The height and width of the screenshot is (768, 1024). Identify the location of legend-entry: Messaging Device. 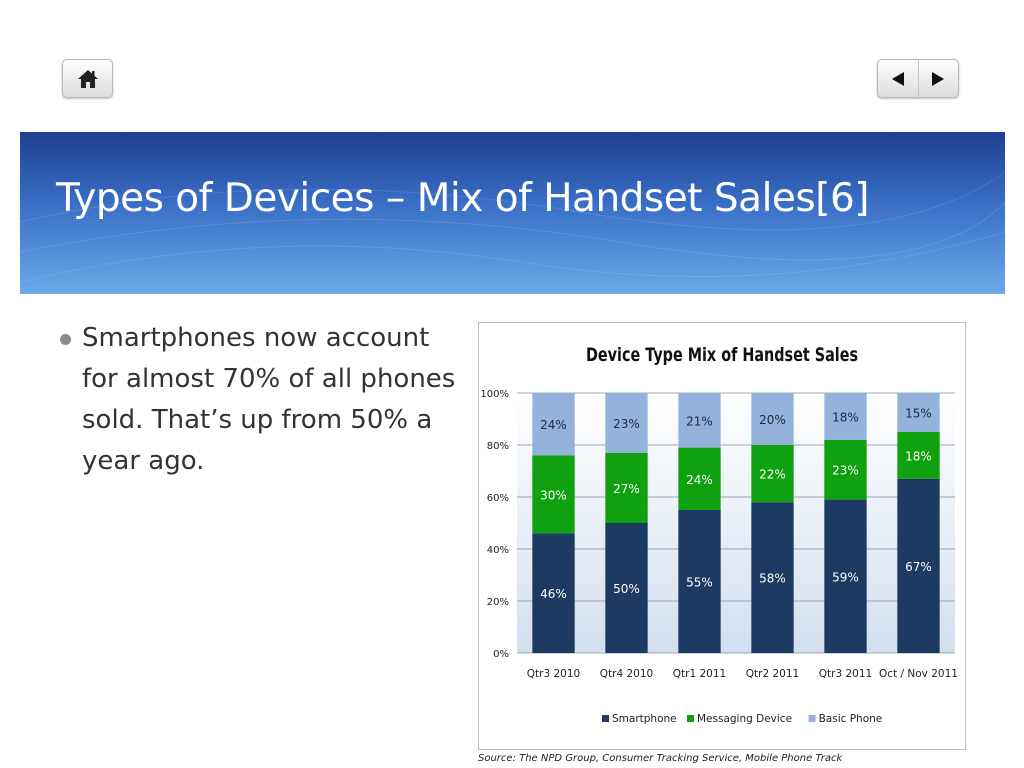
(744, 719).